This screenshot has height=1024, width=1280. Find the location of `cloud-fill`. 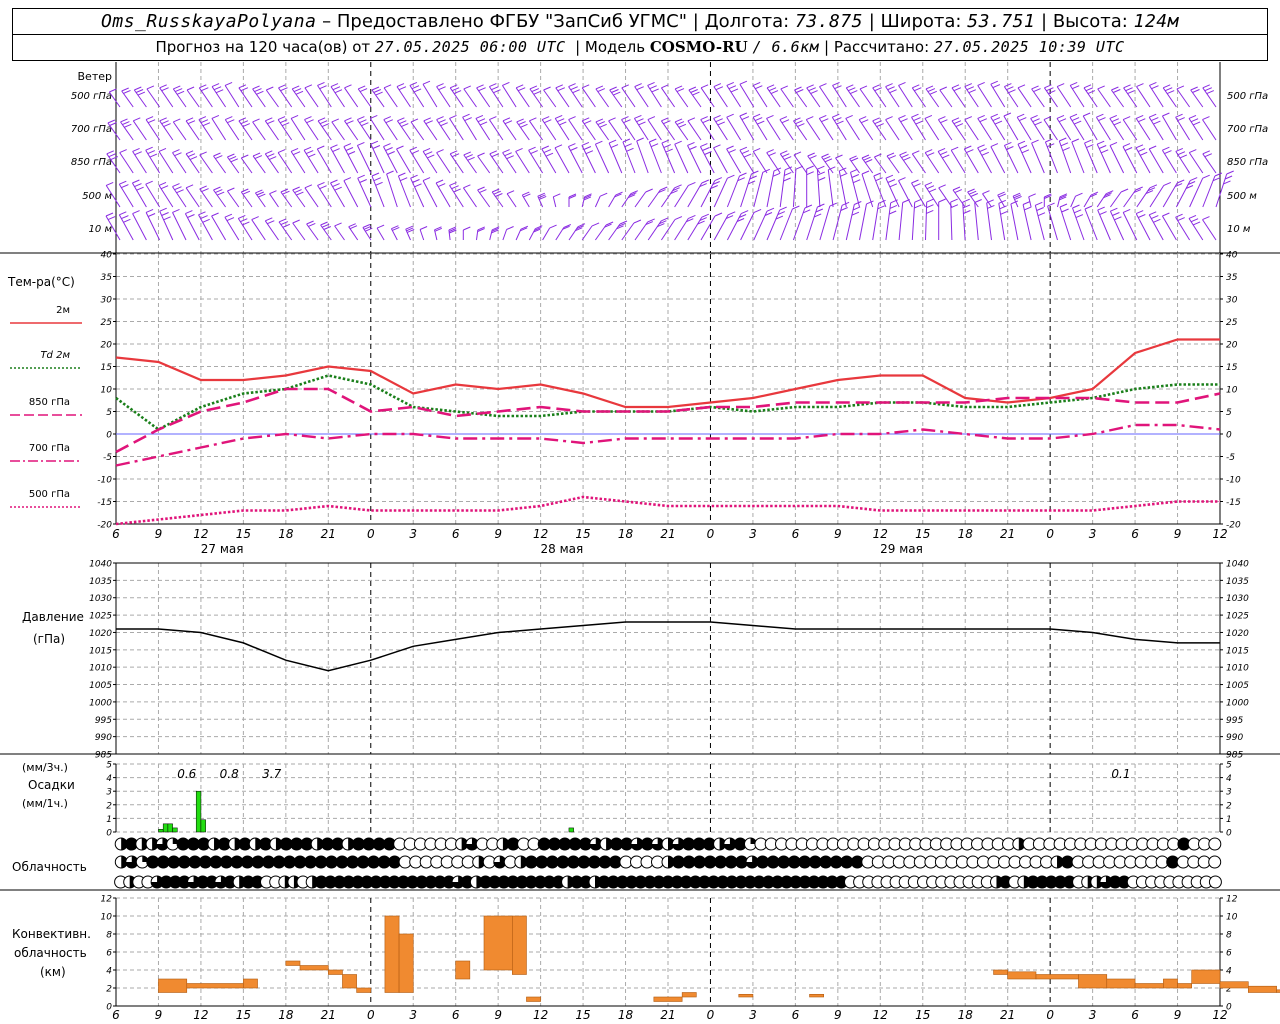

cloud-fill is located at coordinates (609, 844).